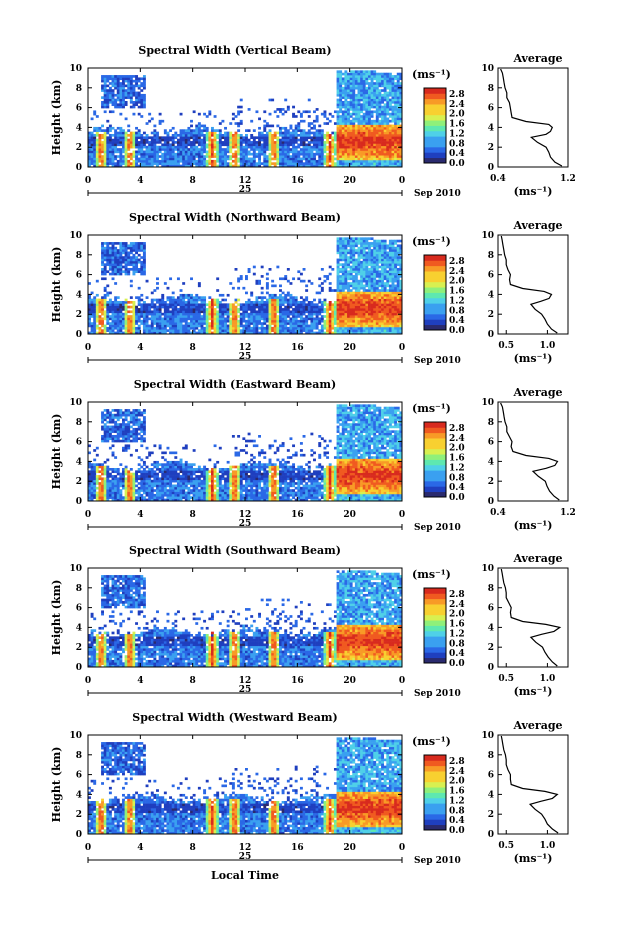 The width and height of the screenshot is (618, 929). What do you see at coordinates (234, 50) in the screenshot?
I see `panel-title: Spectral Width (Vertical Beam)` at bounding box center [234, 50].